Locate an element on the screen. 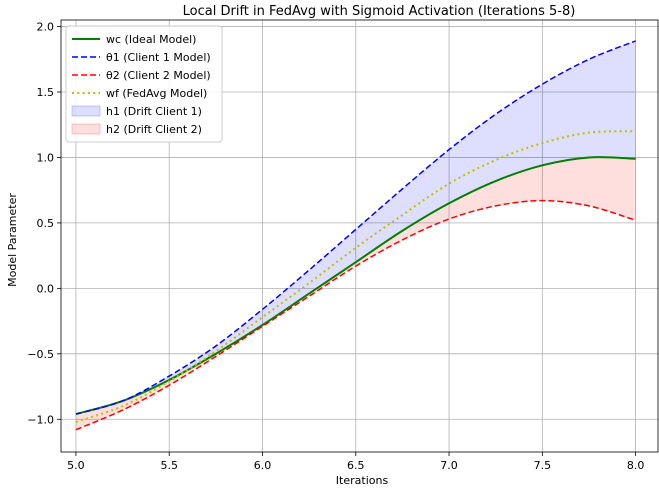  legend-label: θ1 (Client 1 Model) is located at coordinates (158, 57).